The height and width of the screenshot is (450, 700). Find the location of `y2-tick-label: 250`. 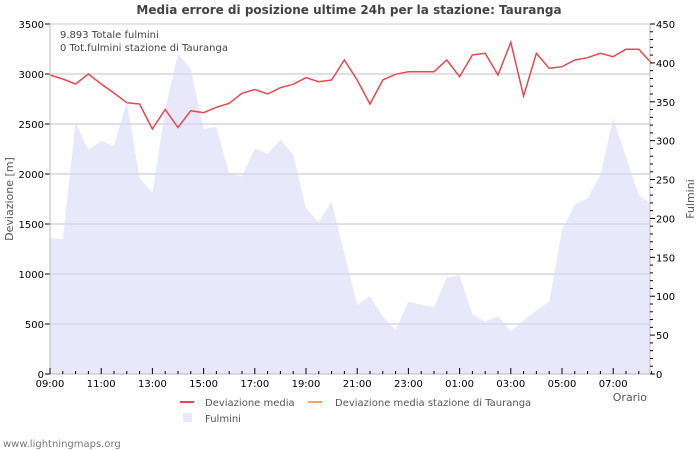

y2-tick-label: 250 is located at coordinates (665, 181).